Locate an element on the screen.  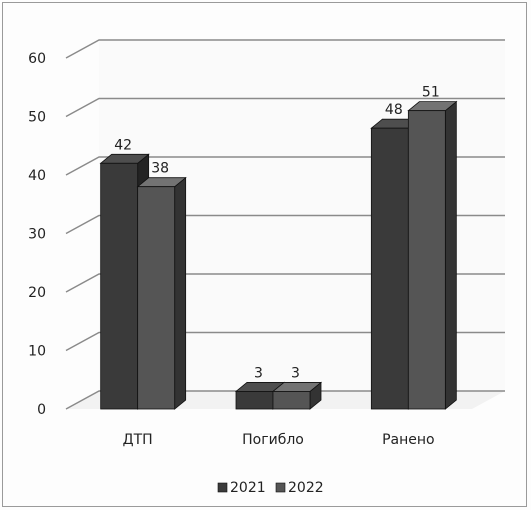
data-label-2022-1: 3 is located at coordinates (295, 373).